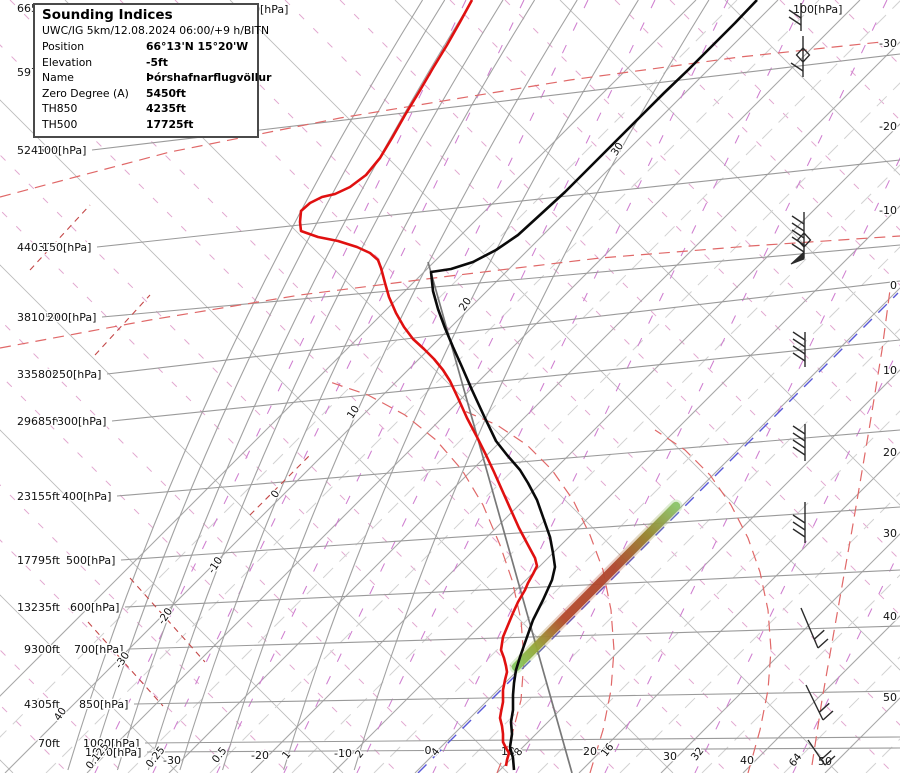 The height and width of the screenshot is (773, 900). What do you see at coordinates (209, 77) in the screenshot?
I see `info-row-value: Þórshafnarflugvöllur` at bounding box center [209, 77].